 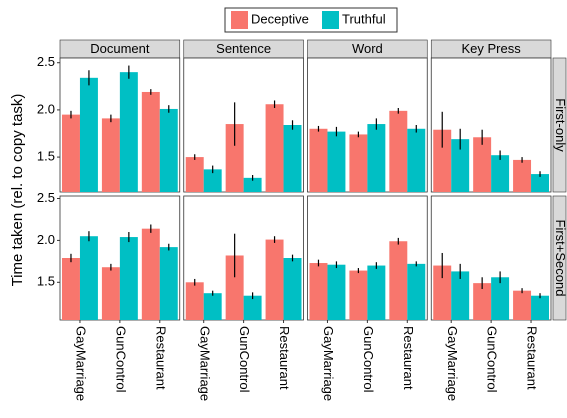 I want to click on strip-label: First-only, so click(x=560, y=125).